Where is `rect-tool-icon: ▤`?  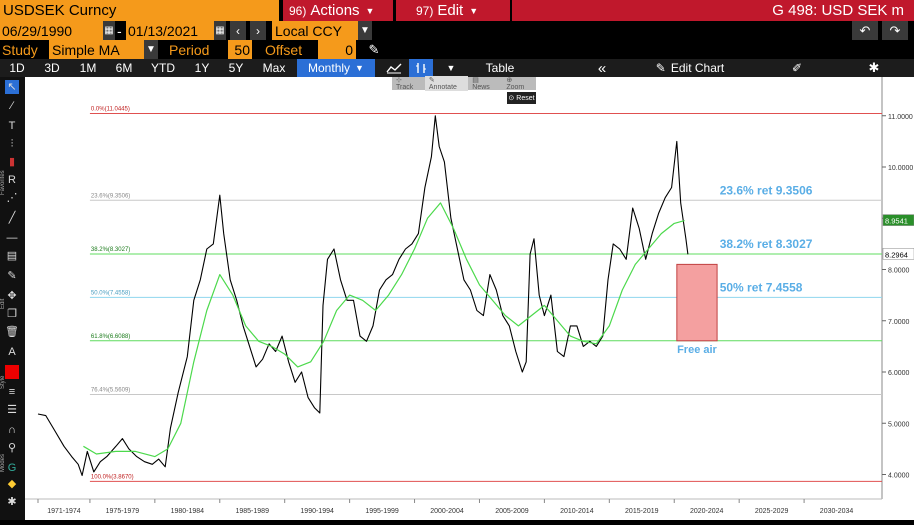
rect-tool-icon: ▤ is located at coordinates (12, 256).